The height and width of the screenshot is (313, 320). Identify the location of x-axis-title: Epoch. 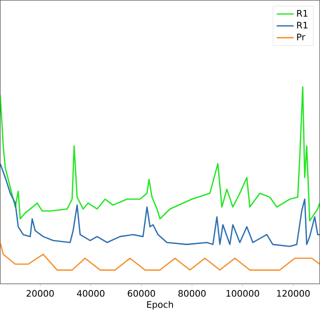
(160, 305).